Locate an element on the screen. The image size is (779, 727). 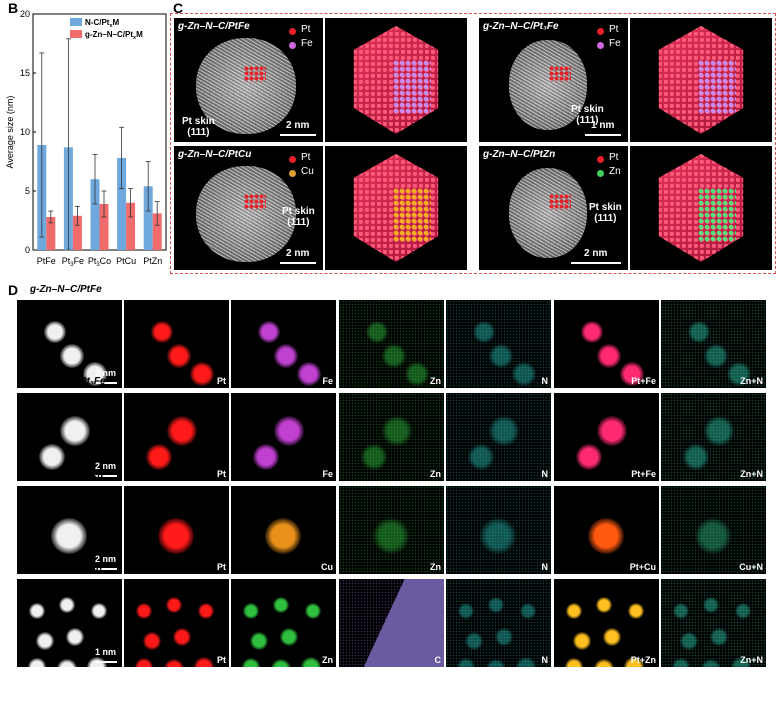
map-label: Cu+N is located at coordinates (751, 567).